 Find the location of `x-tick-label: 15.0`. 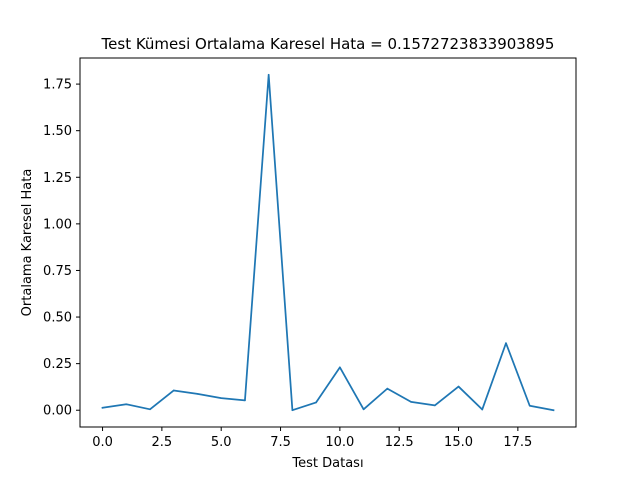

x-tick-label: 15.0 is located at coordinates (458, 442).